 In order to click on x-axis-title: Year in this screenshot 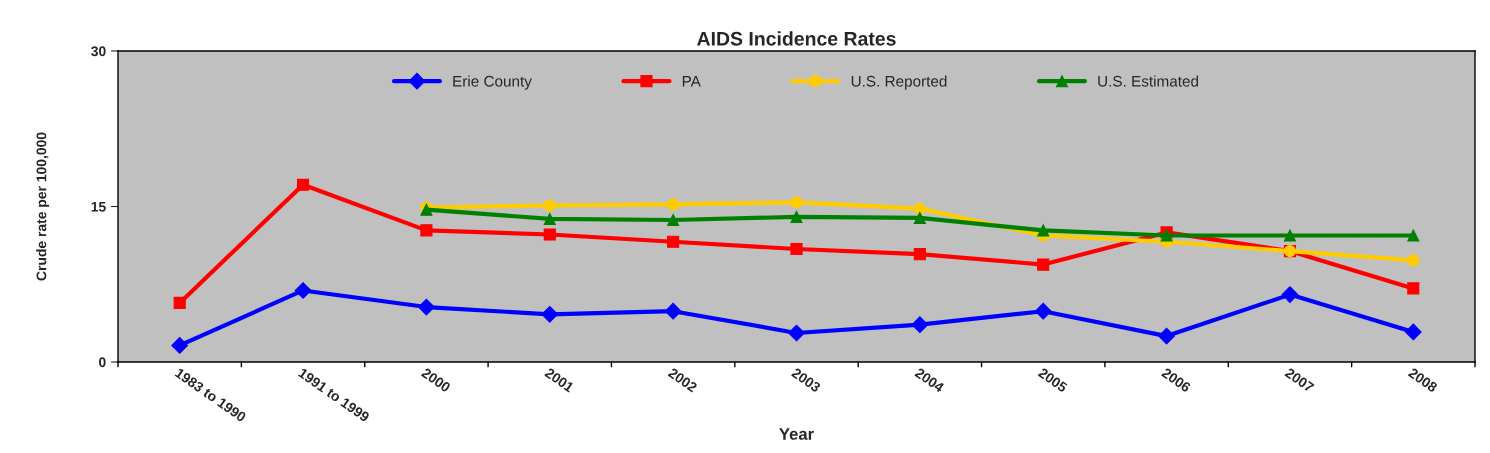, I will do `click(796, 434)`.